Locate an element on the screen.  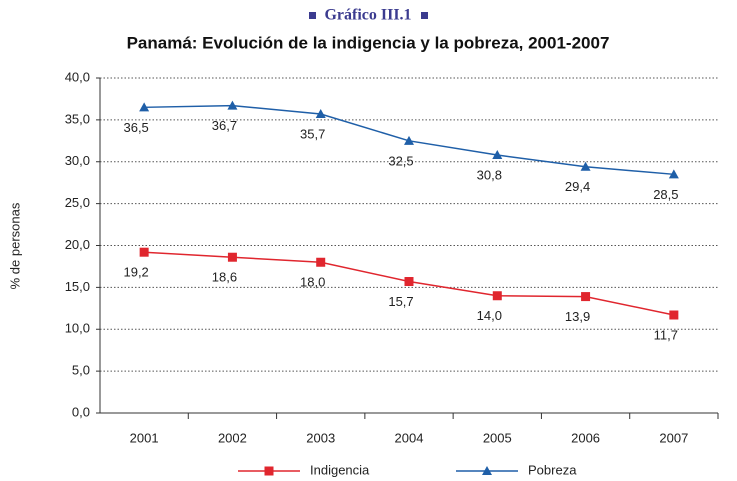
x-tick-label: 2005 is located at coordinates (497, 437).